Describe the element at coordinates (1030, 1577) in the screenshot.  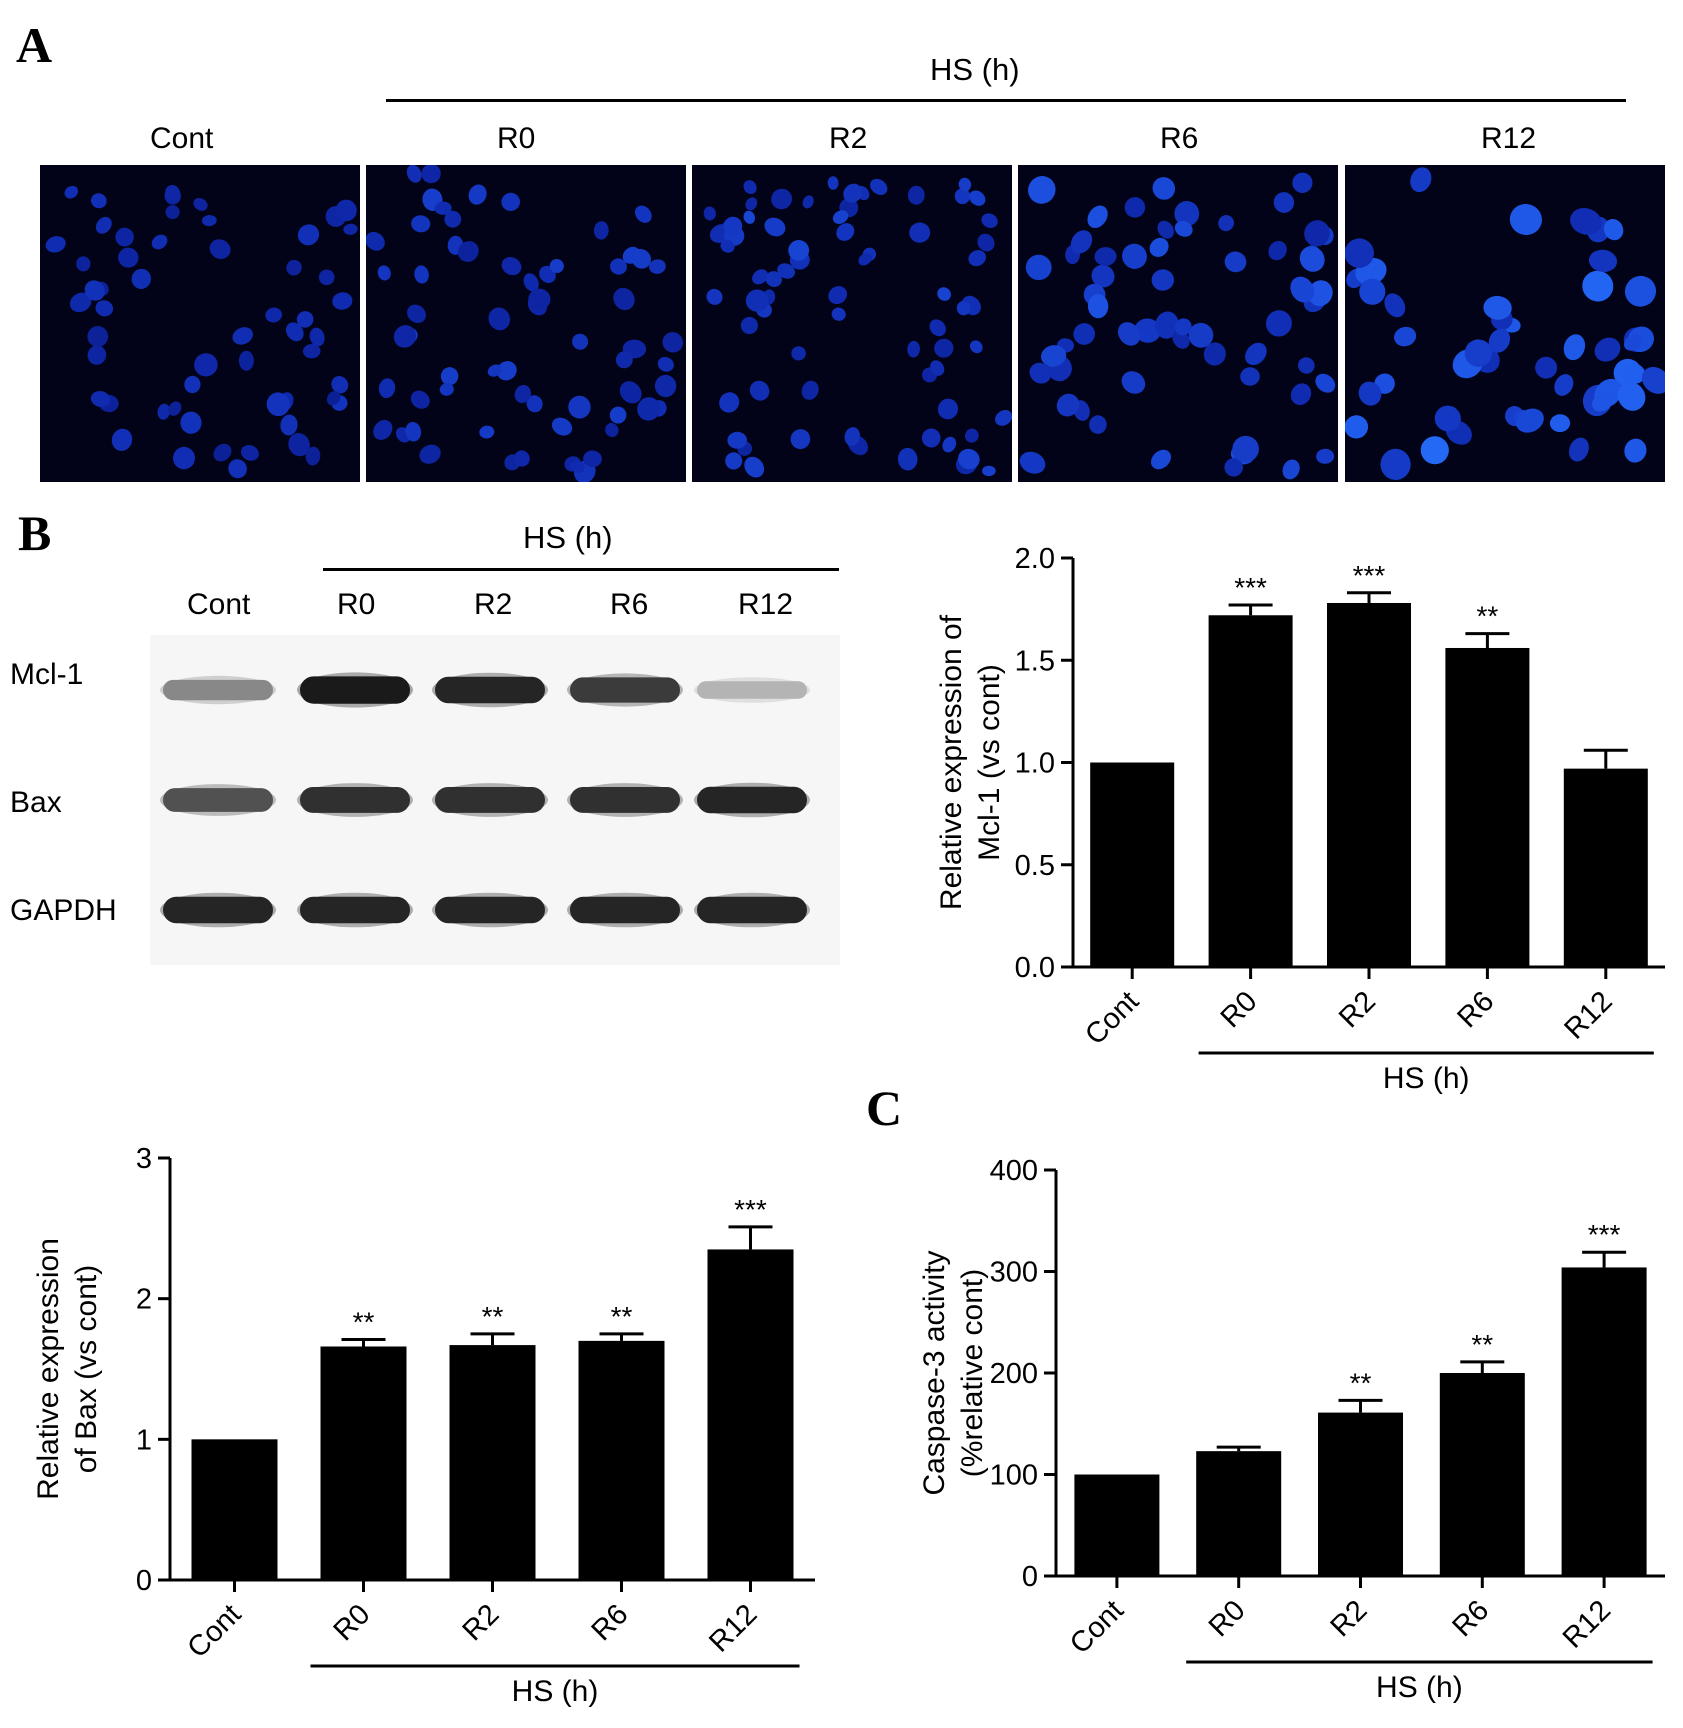
I see `y-tick-label: 0` at that location.